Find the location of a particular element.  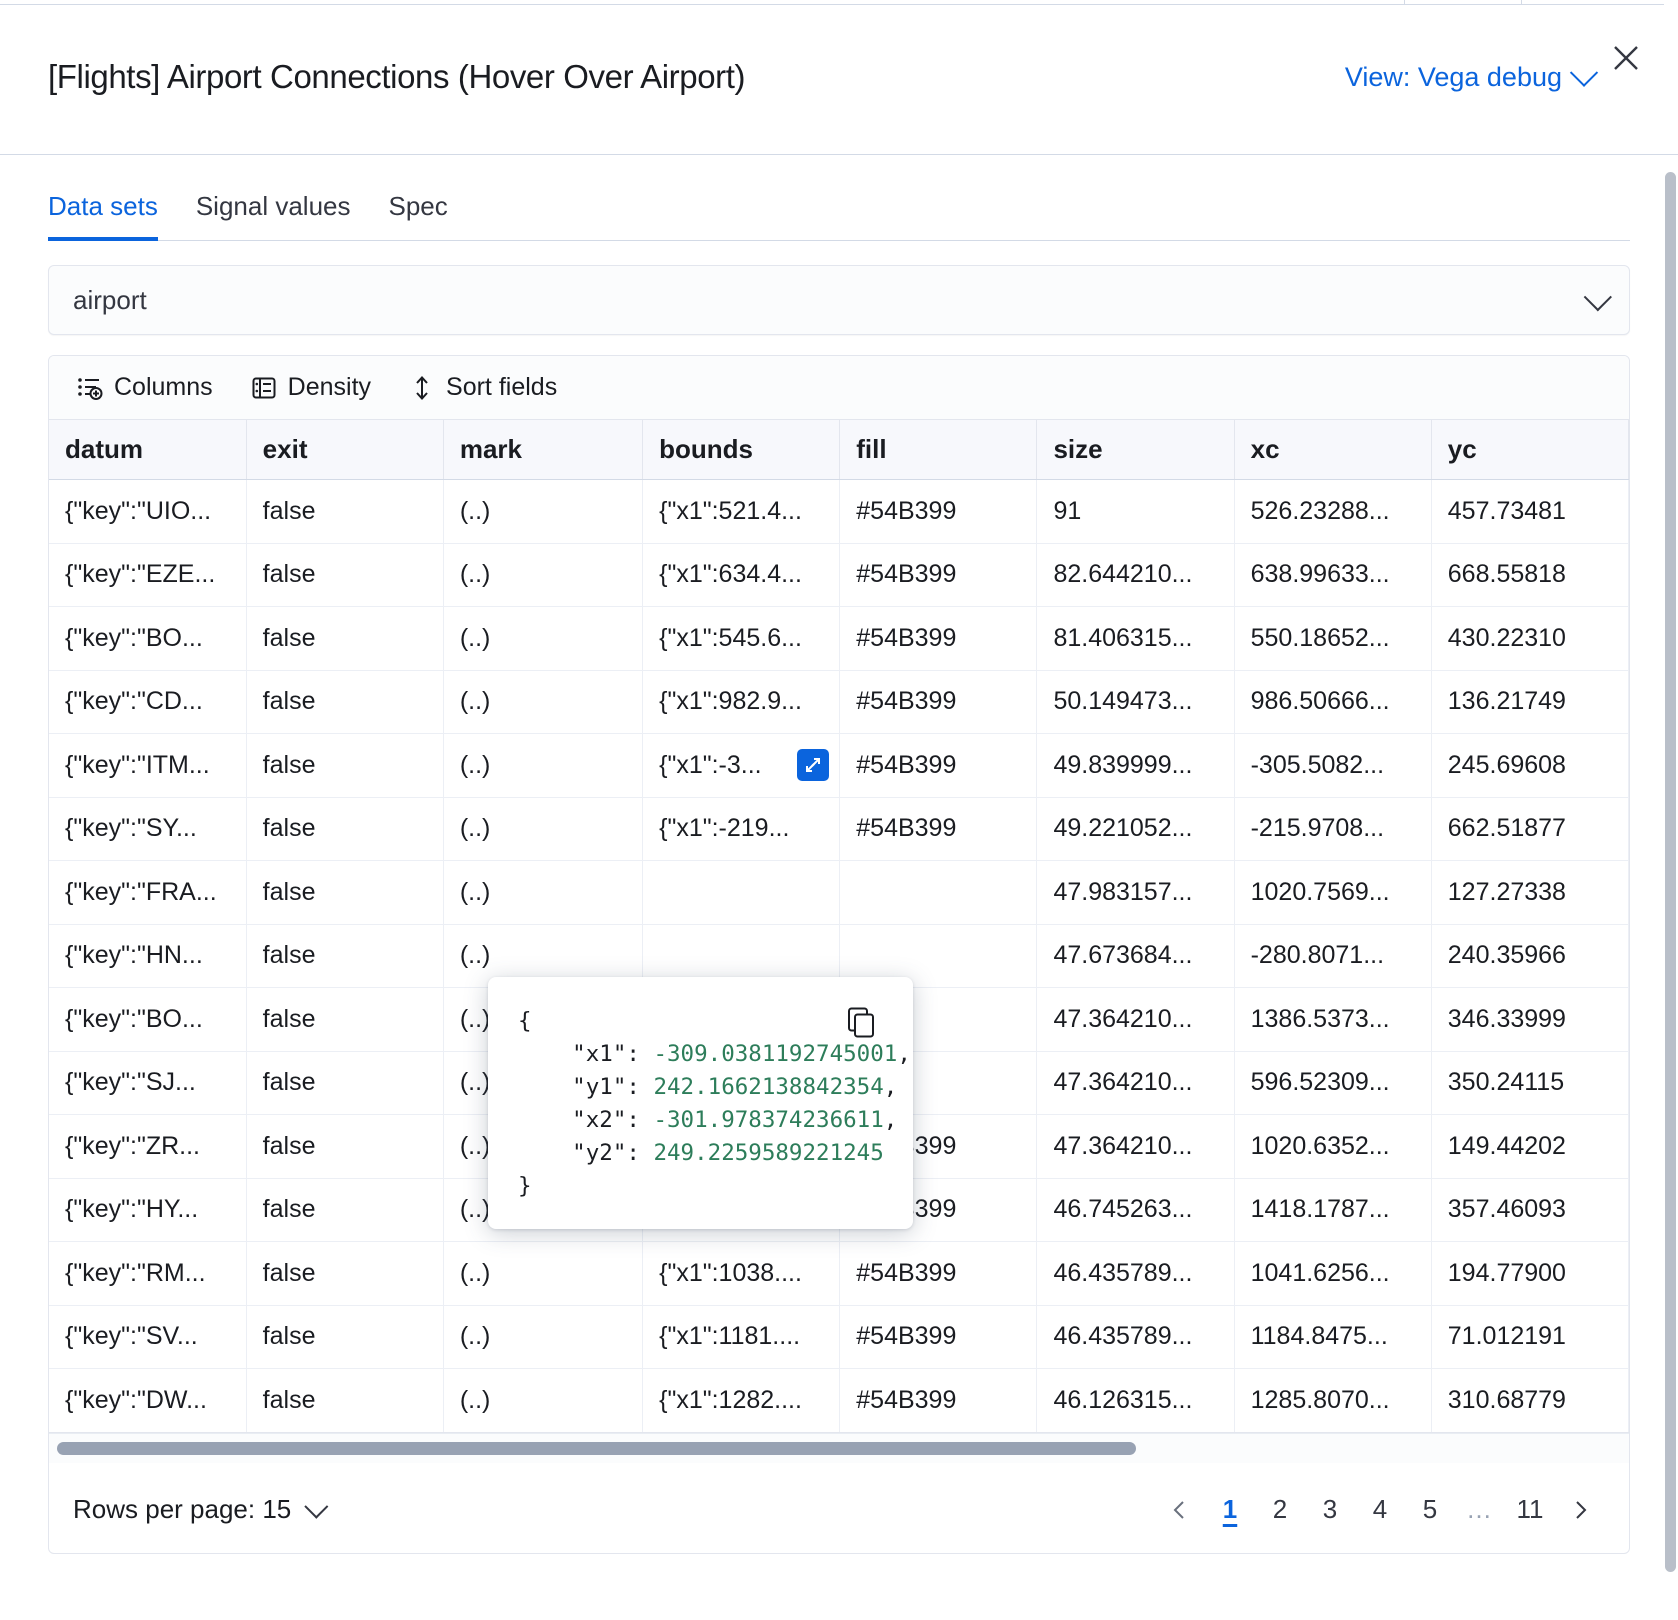

columns-button: Columns is located at coordinates (145, 387).